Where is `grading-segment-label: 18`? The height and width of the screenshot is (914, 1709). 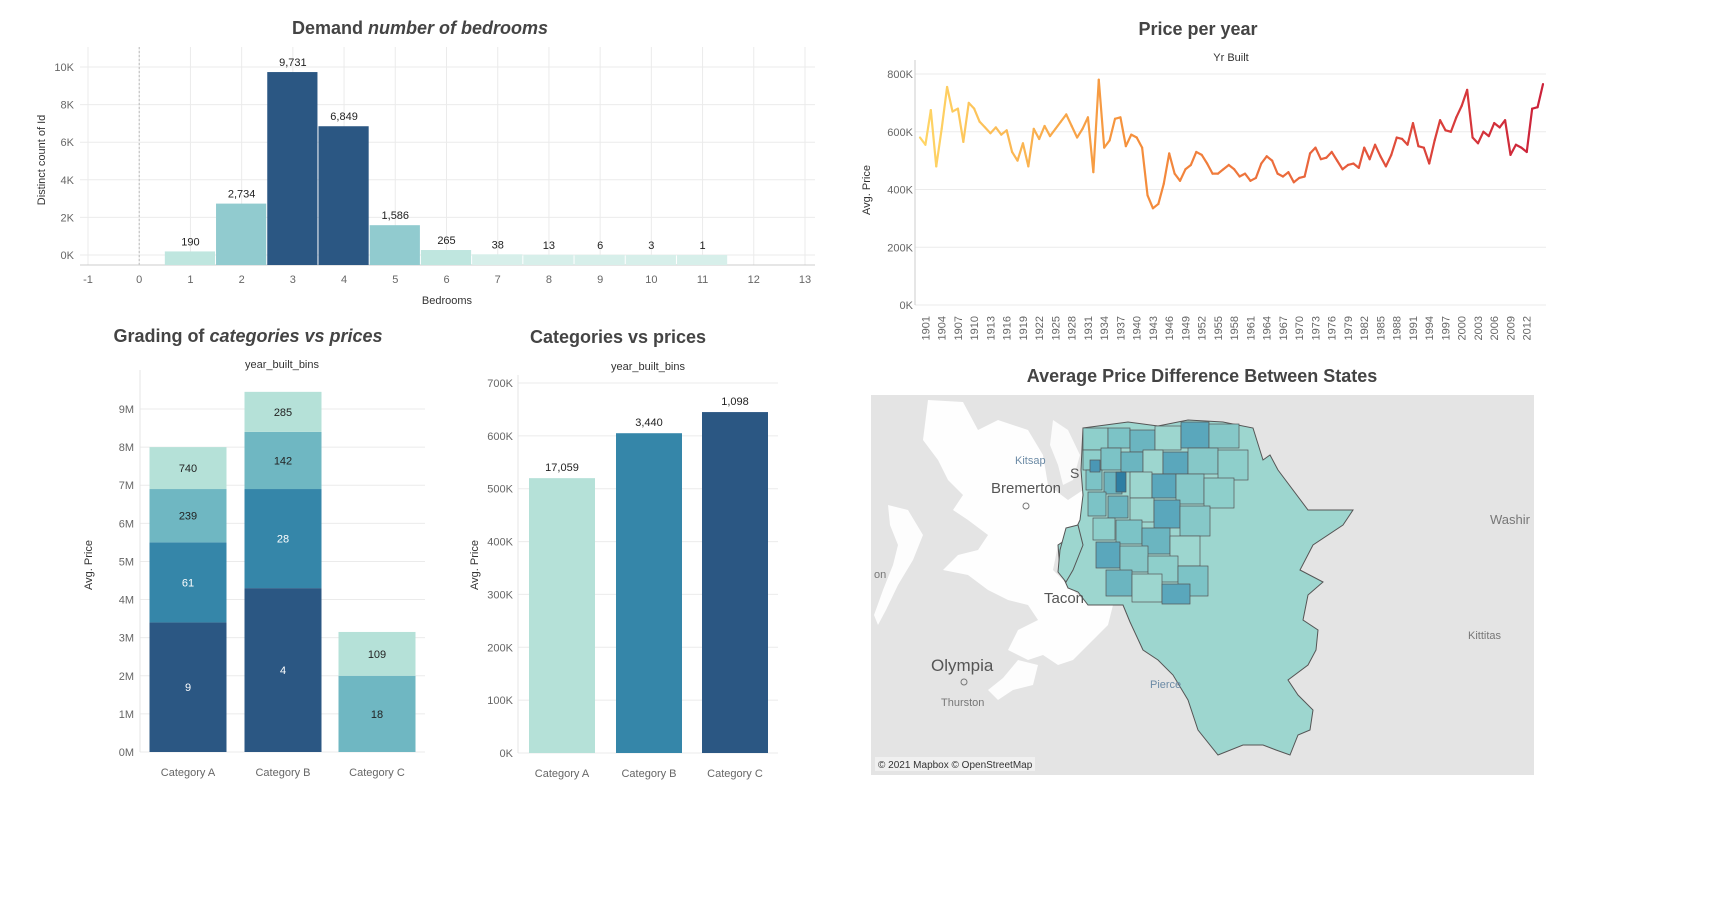 grading-segment-label: 18 is located at coordinates (377, 715).